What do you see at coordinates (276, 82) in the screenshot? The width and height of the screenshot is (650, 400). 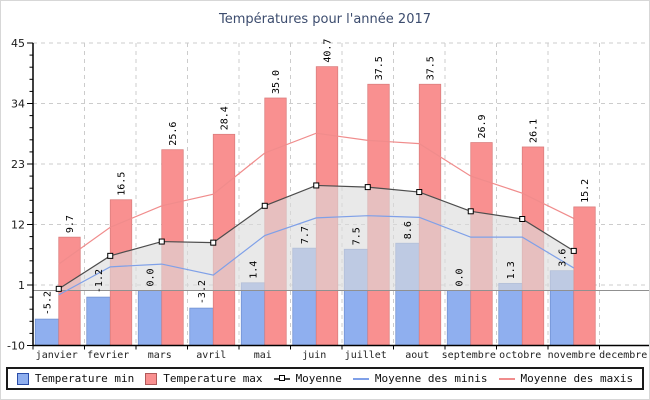 I see `bar-value-label: 35.0` at bounding box center [276, 82].